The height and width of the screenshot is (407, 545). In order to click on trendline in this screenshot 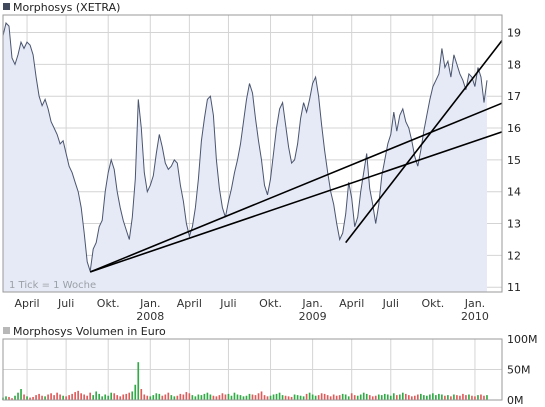, I will do `click(424, 141)`.